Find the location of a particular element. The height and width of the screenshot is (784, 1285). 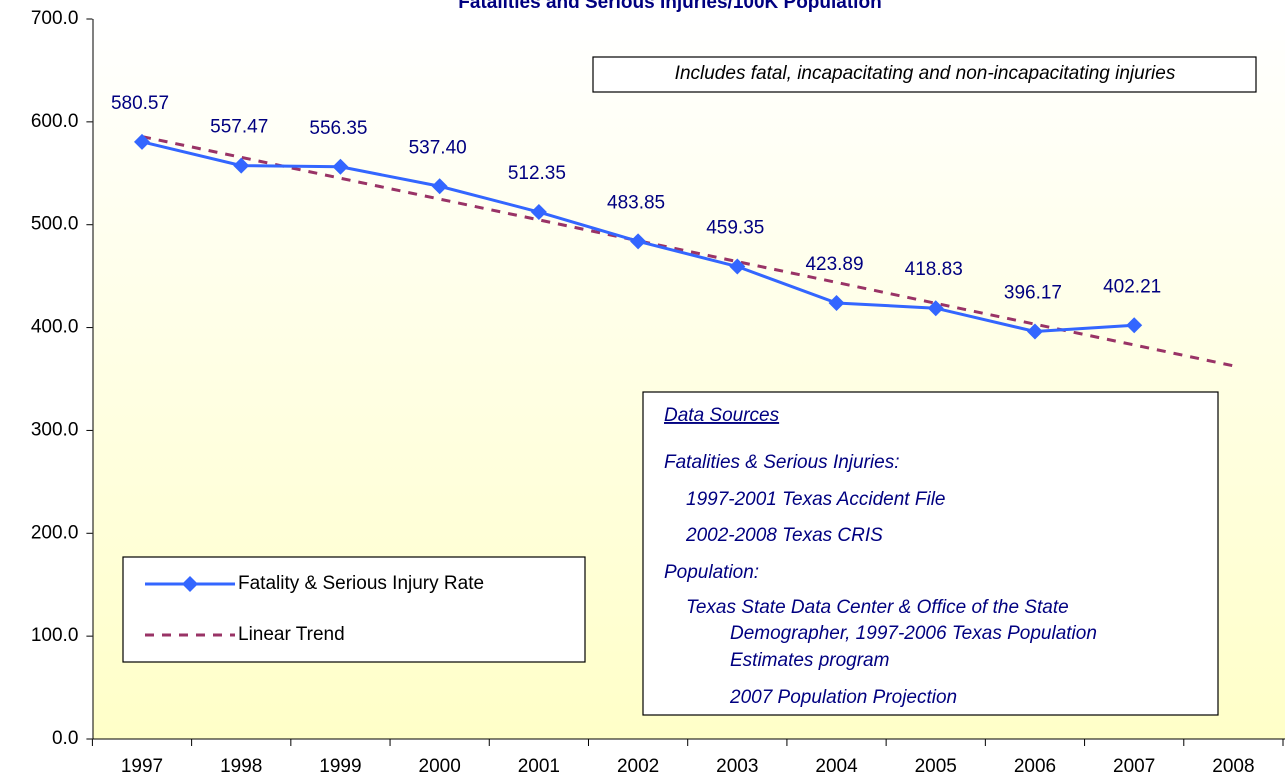

sources-line: 1997-2001 Texas Accident File is located at coordinates (815, 499).